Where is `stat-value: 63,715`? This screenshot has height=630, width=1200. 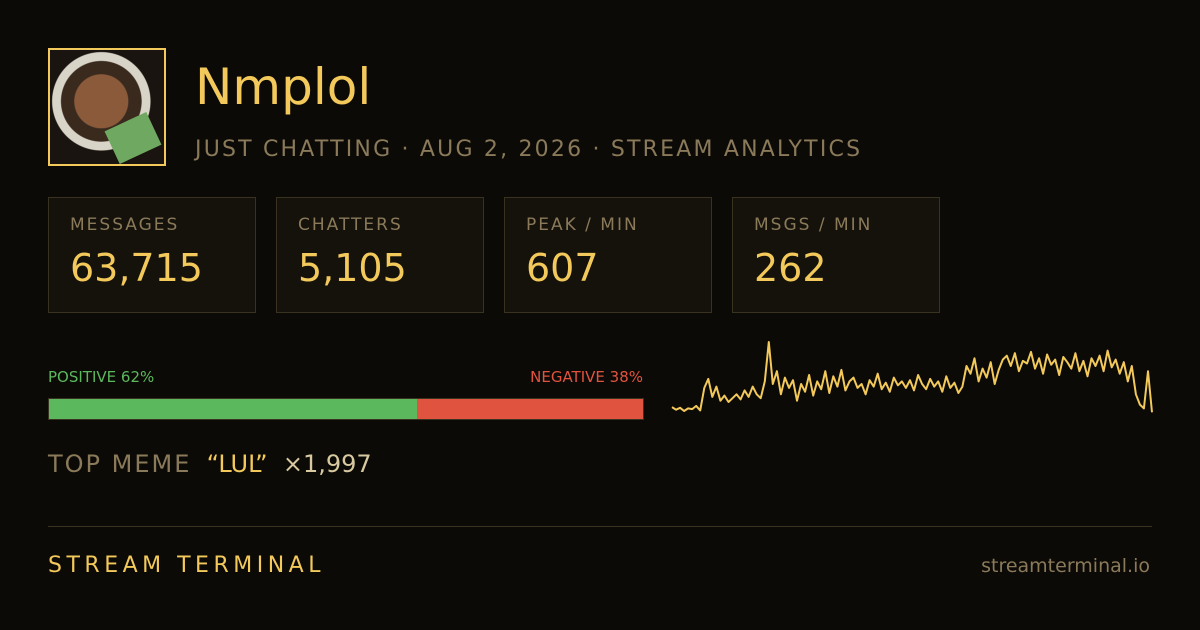 stat-value: 63,715 is located at coordinates (136, 268).